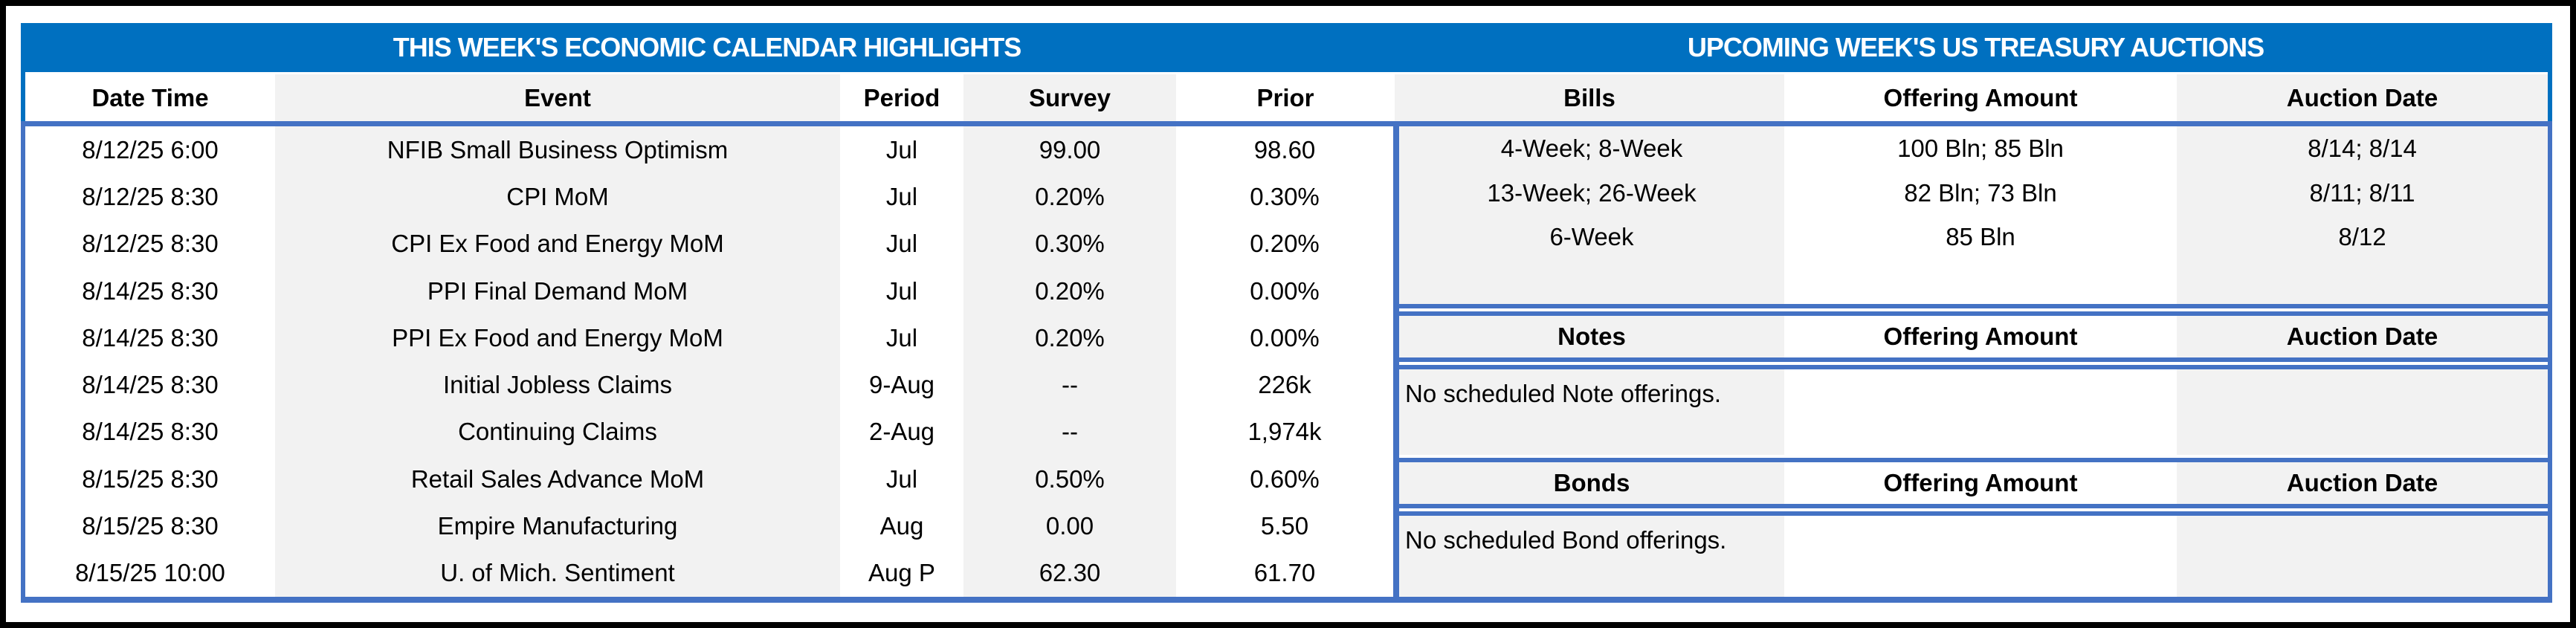  Describe the element at coordinates (1286, 600) in the screenshot. I see `table-bottom-border` at that location.